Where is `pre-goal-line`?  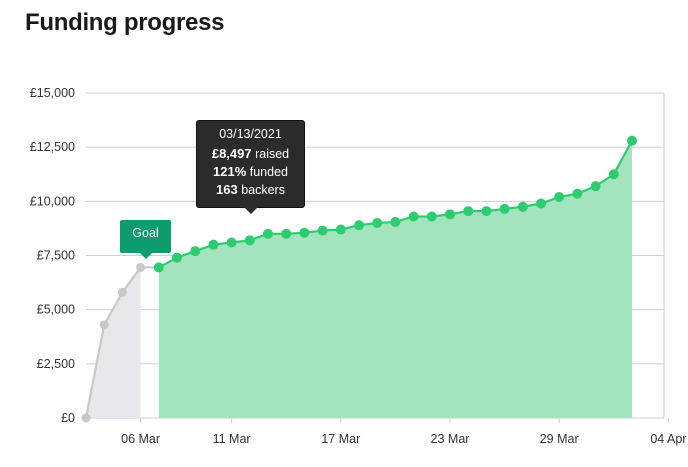 pre-goal-line is located at coordinates (113, 342).